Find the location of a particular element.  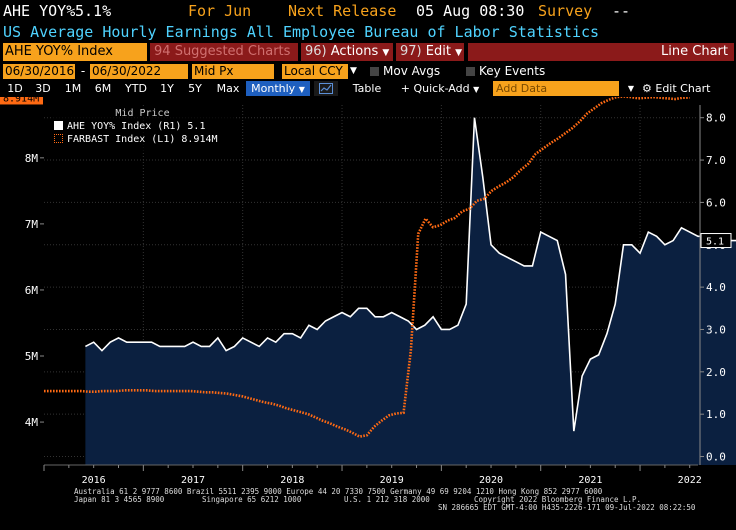

edit-label: Edit is located at coordinates (438, 51).